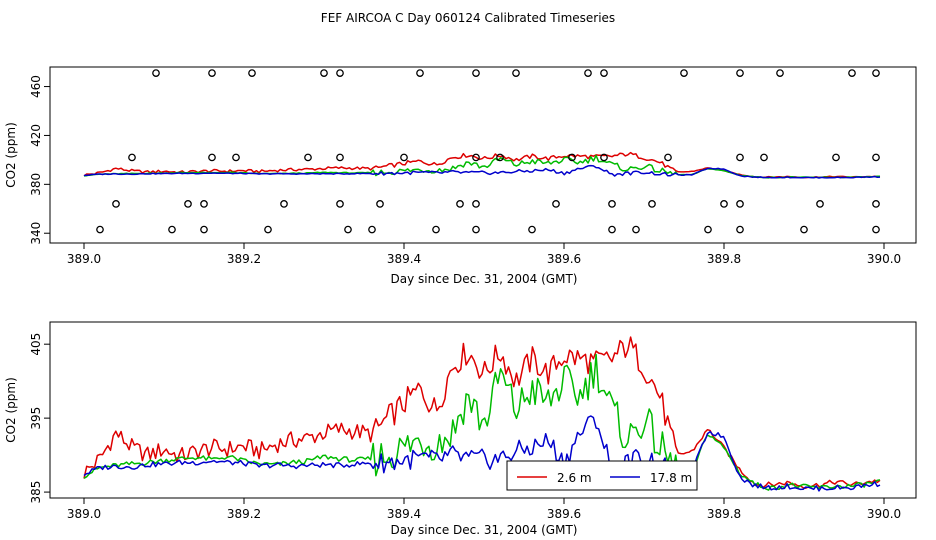 Image resolution: width=936 pixels, height=540 pixels. I want to click on bot-x-tick-label: 390.0, so click(884, 514).